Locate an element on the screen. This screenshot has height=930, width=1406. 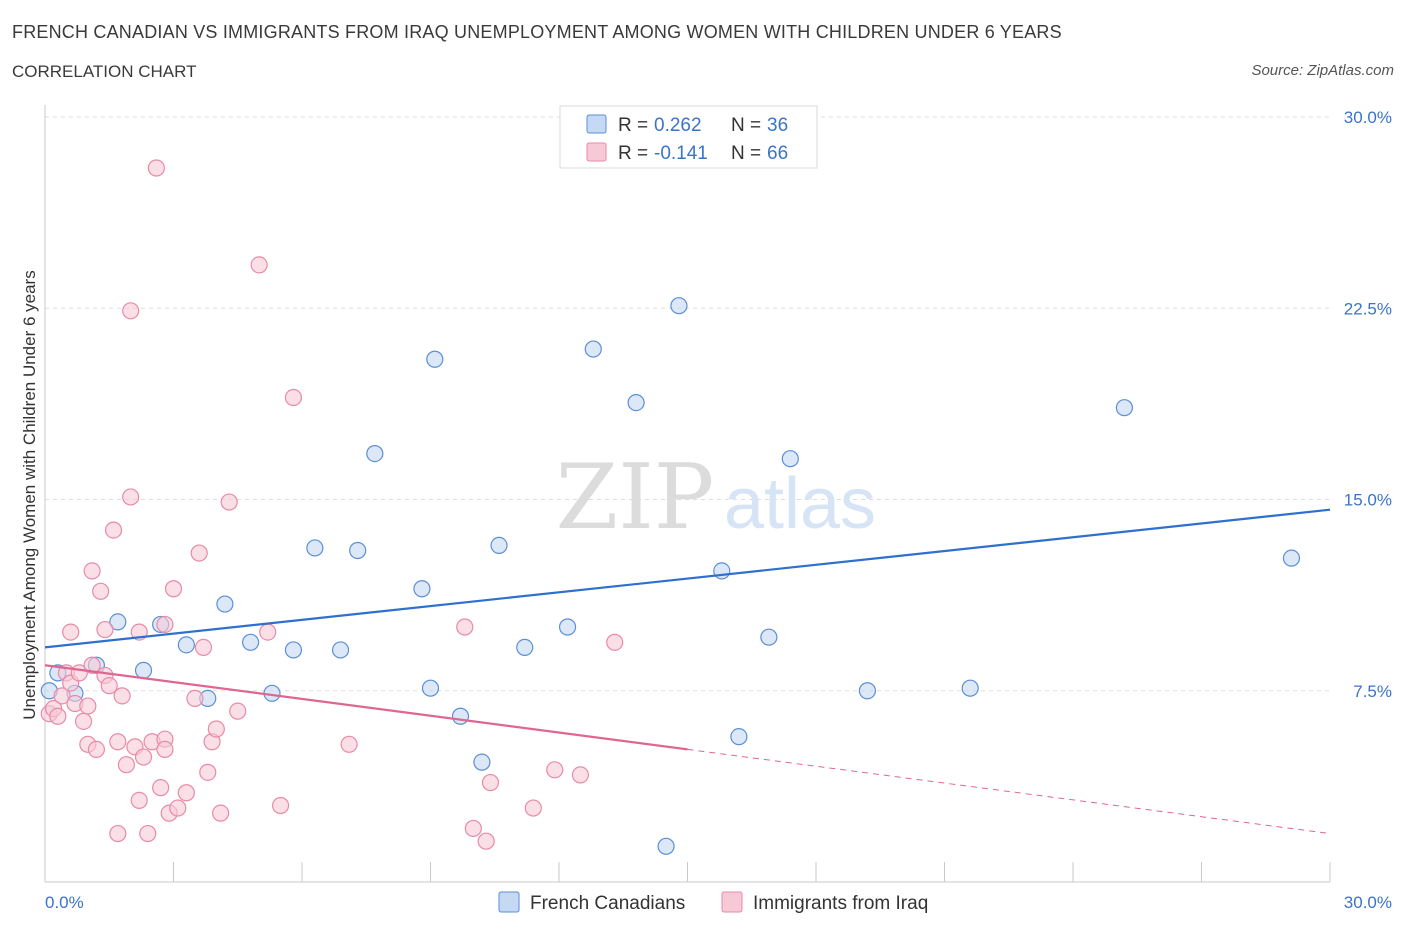
legend-label: French Canadians is located at coordinates (607, 903).